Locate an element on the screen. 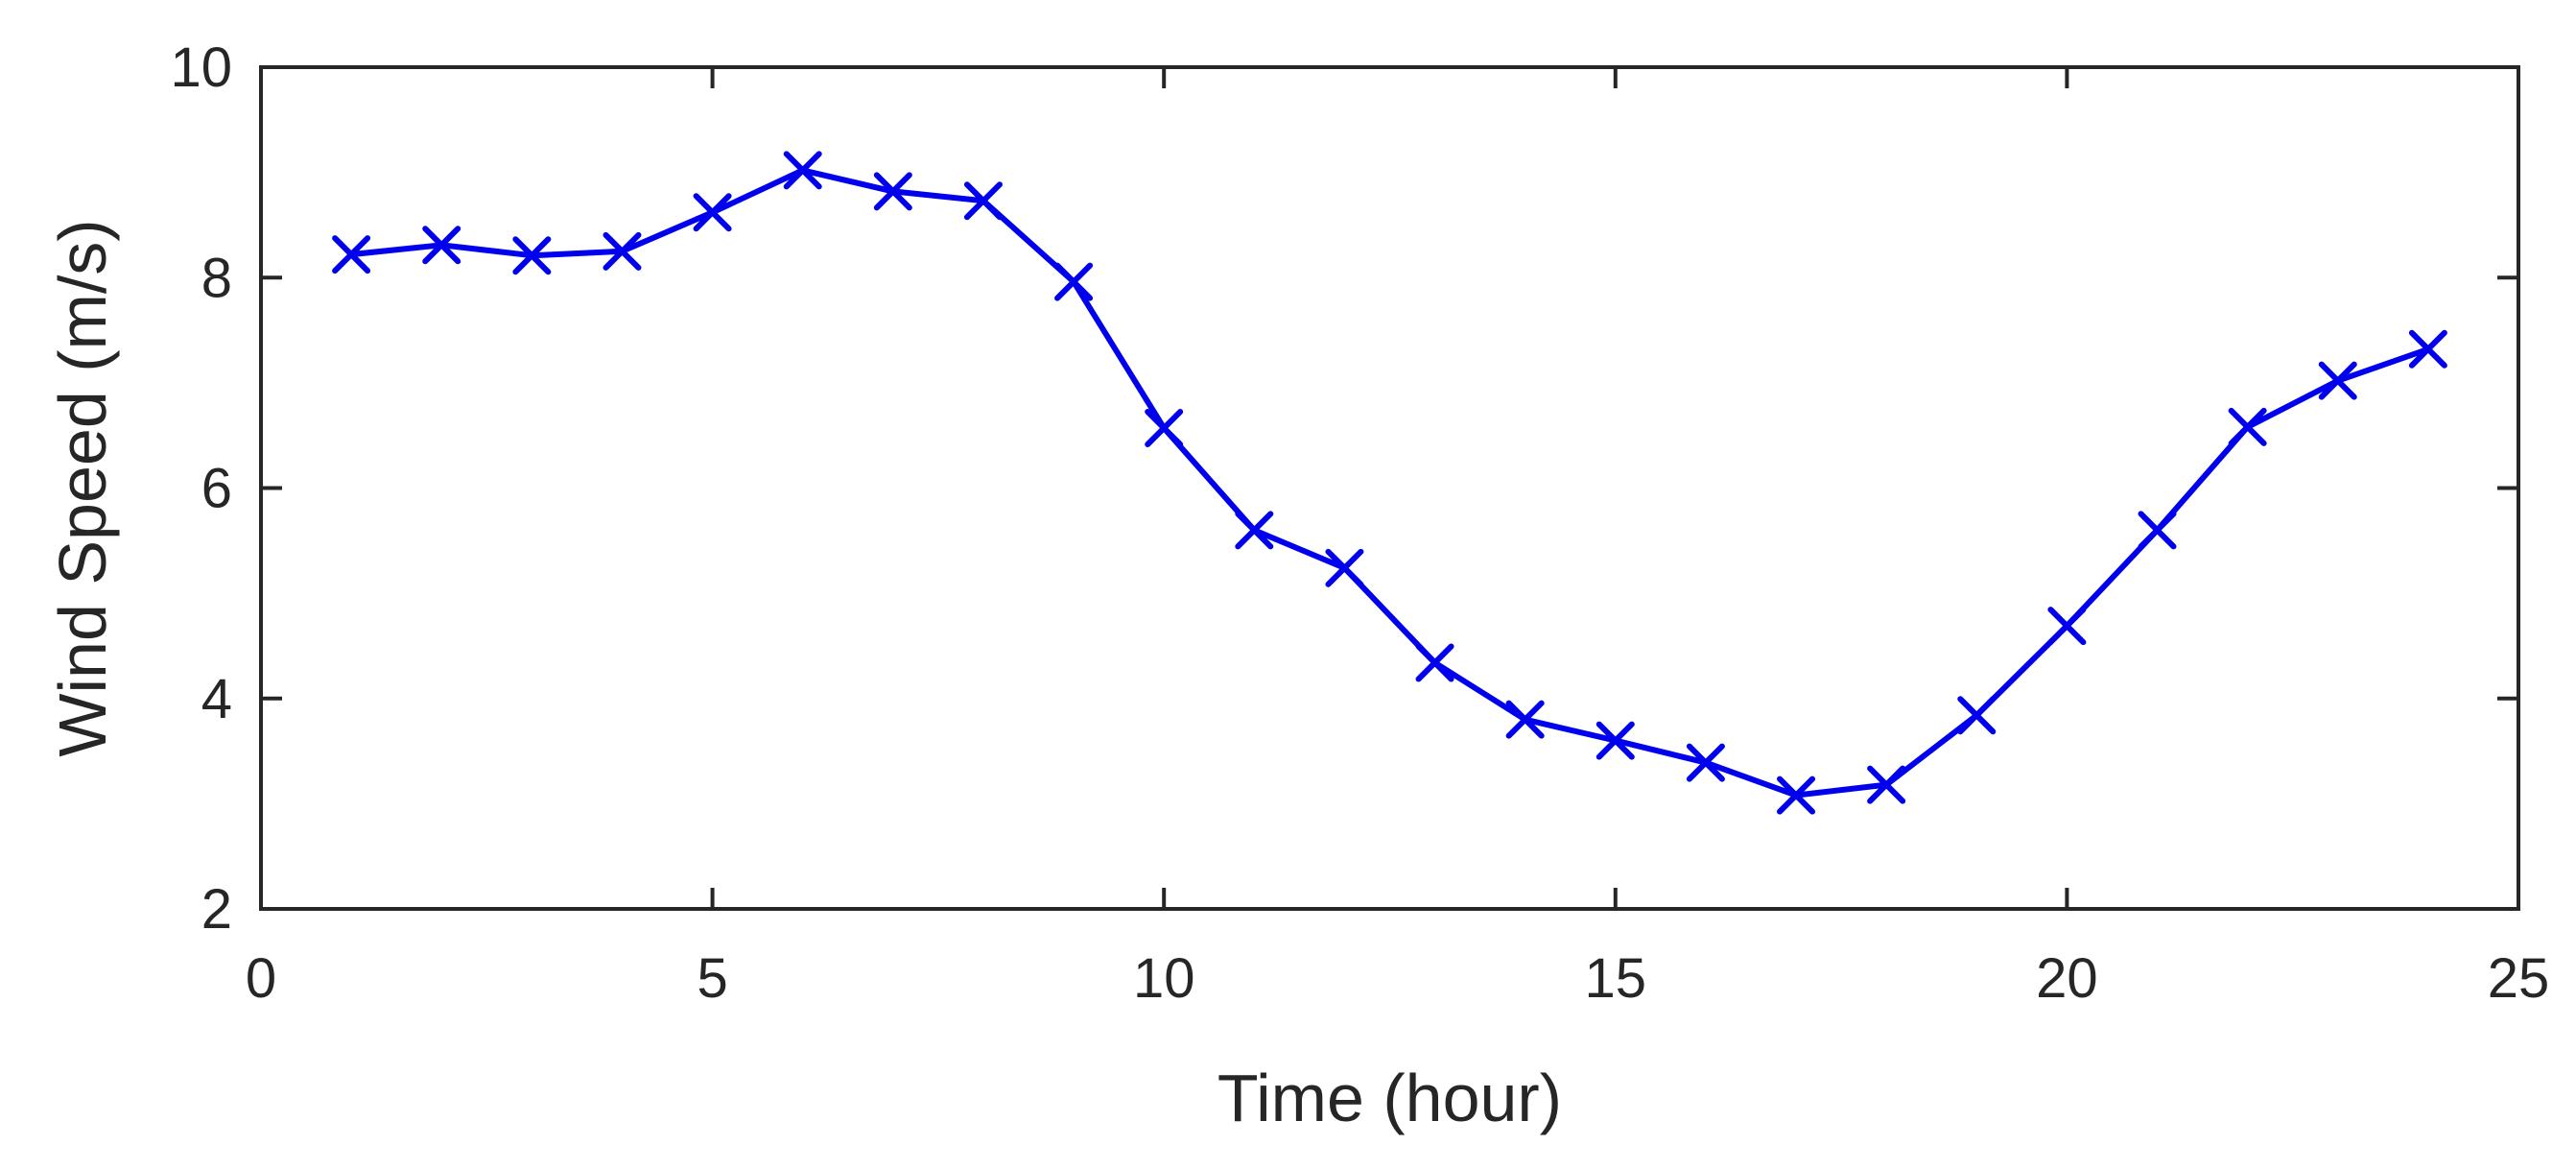 This screenshot has width=2576, height=1169. x-axis-label: Time (hour) is located at coordinates (1390, 1098).